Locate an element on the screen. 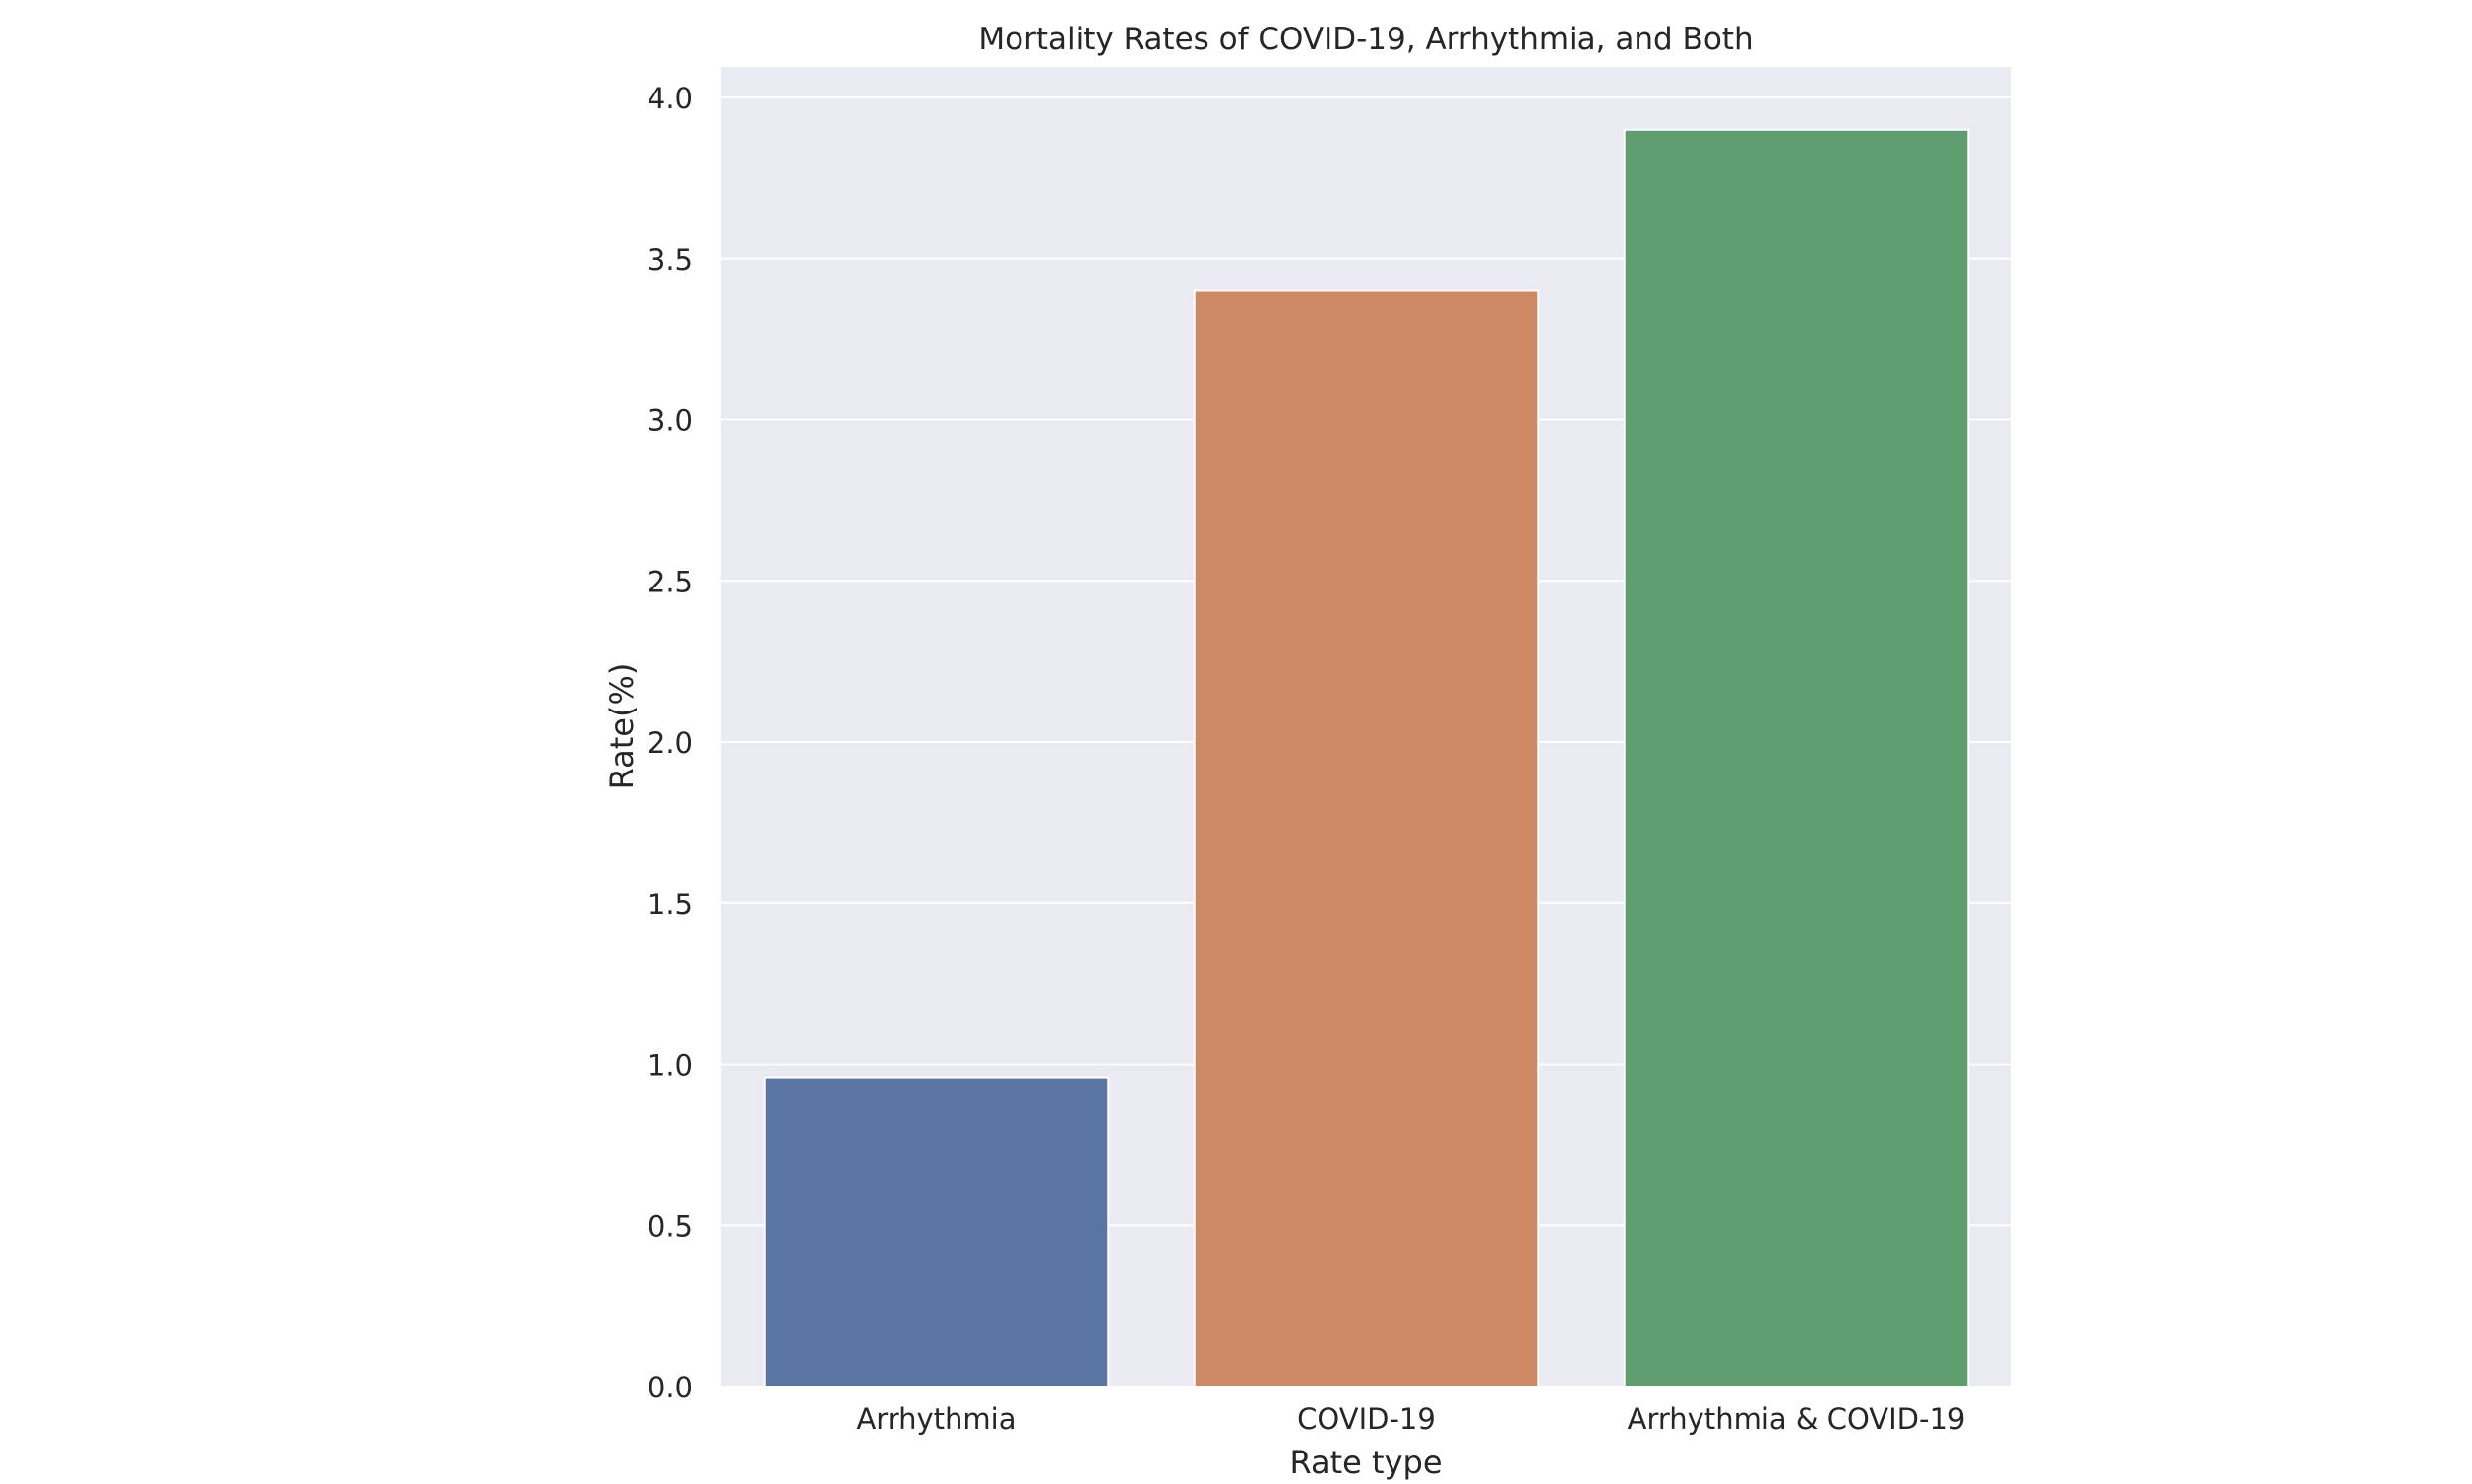 The width and height of the screenshot is (2472, 1484). bar-arrhythmia is located at coordinates (936, 1232).